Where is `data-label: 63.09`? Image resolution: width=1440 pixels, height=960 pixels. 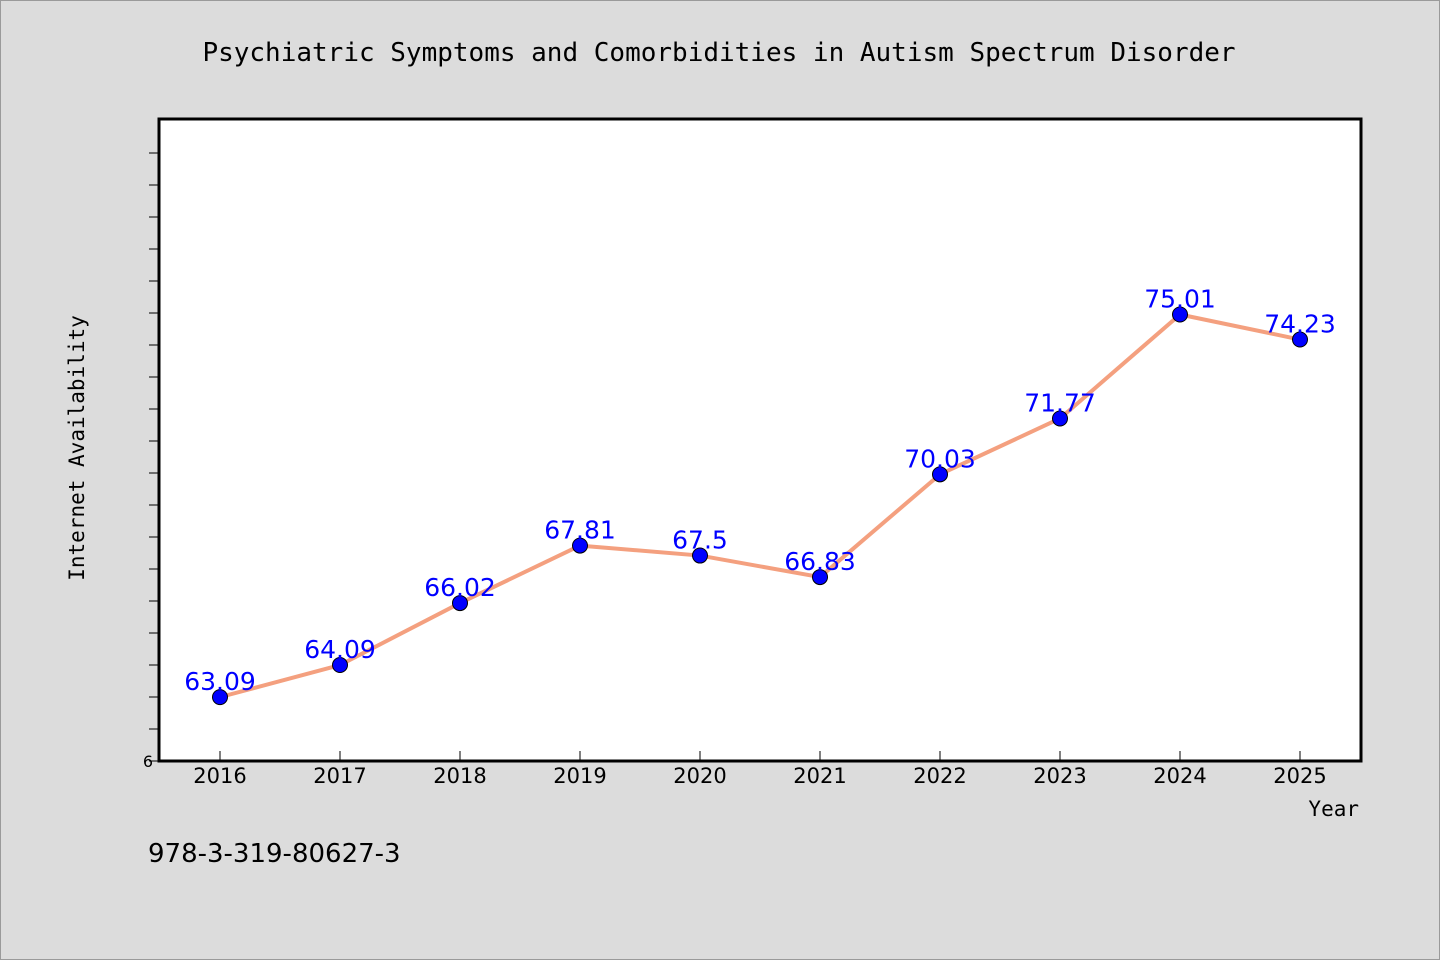
data-label: 63.09 is located at coordinates (220, 681).